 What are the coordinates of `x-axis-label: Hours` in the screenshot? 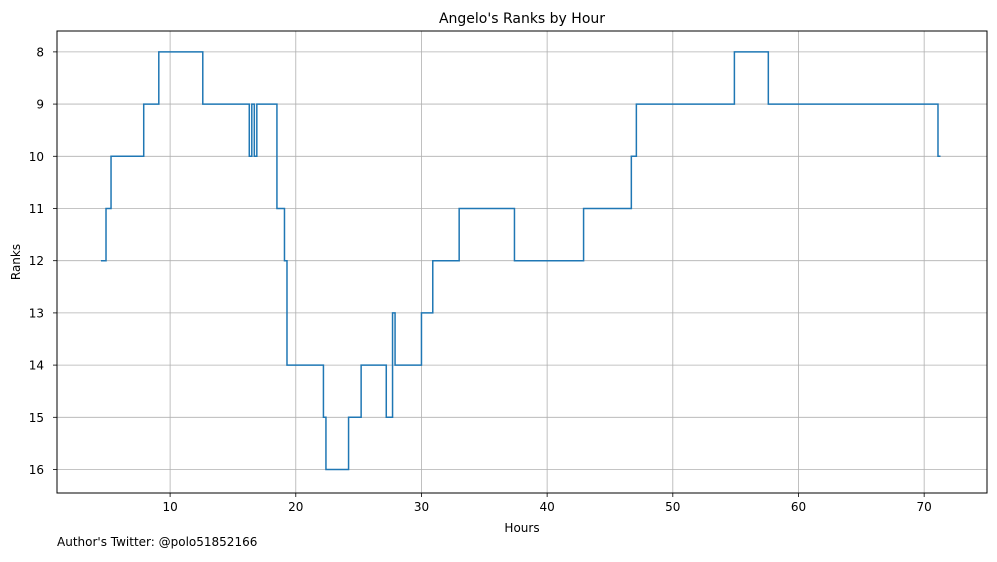 It's located at (521, 528).